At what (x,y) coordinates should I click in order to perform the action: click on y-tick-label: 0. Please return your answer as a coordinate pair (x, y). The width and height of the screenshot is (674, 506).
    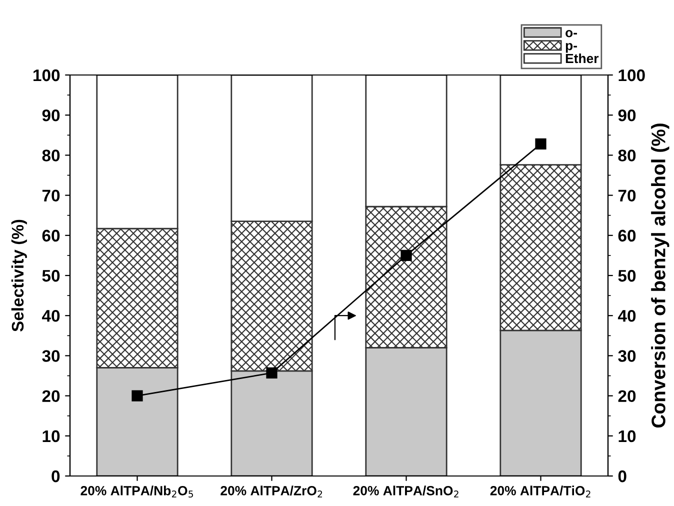
    Looking at the image, I should click on (56, 476).